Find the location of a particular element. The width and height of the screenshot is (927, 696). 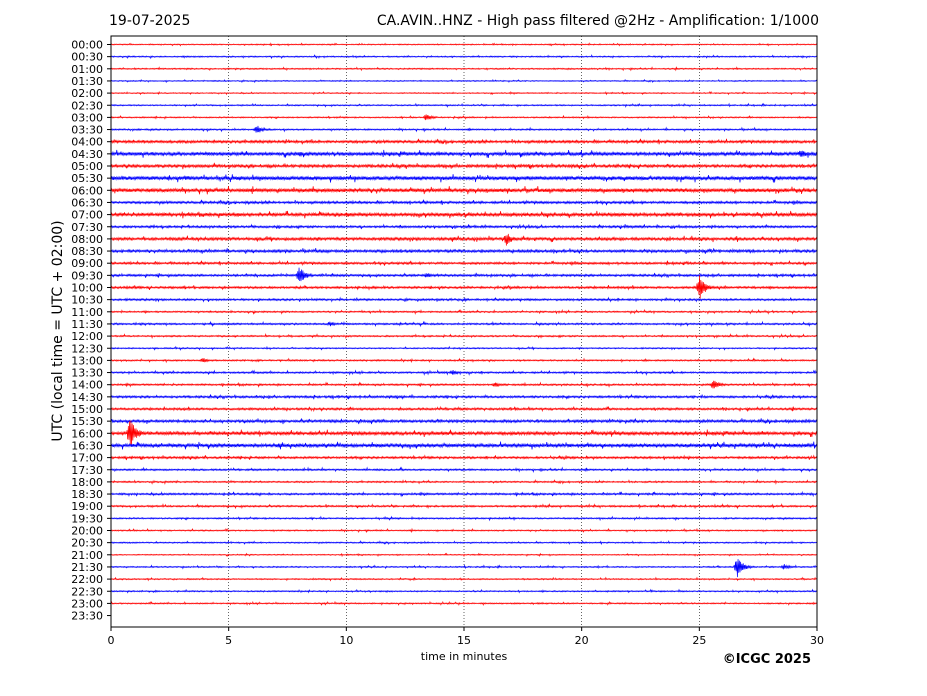

x-tick-label: 5 is located at coordinates (228, 640).